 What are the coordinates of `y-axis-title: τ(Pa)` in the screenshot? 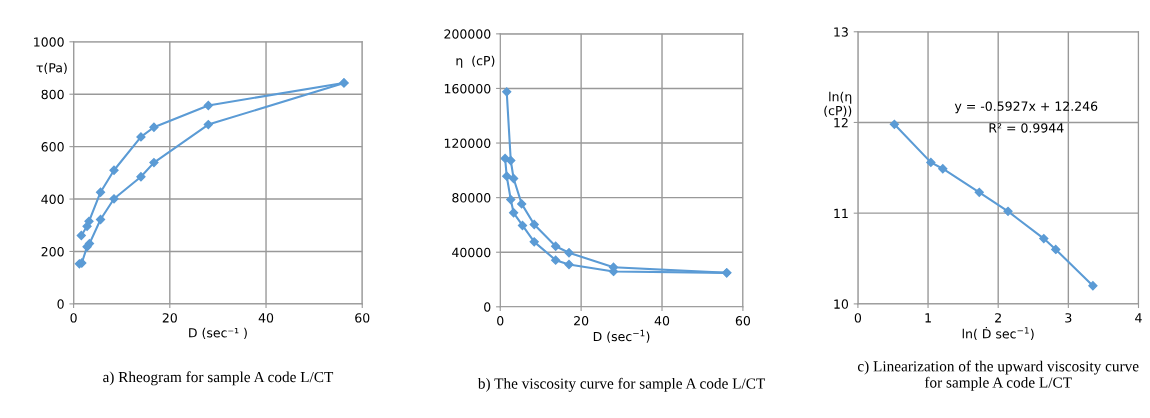 It's located at (51, 68).